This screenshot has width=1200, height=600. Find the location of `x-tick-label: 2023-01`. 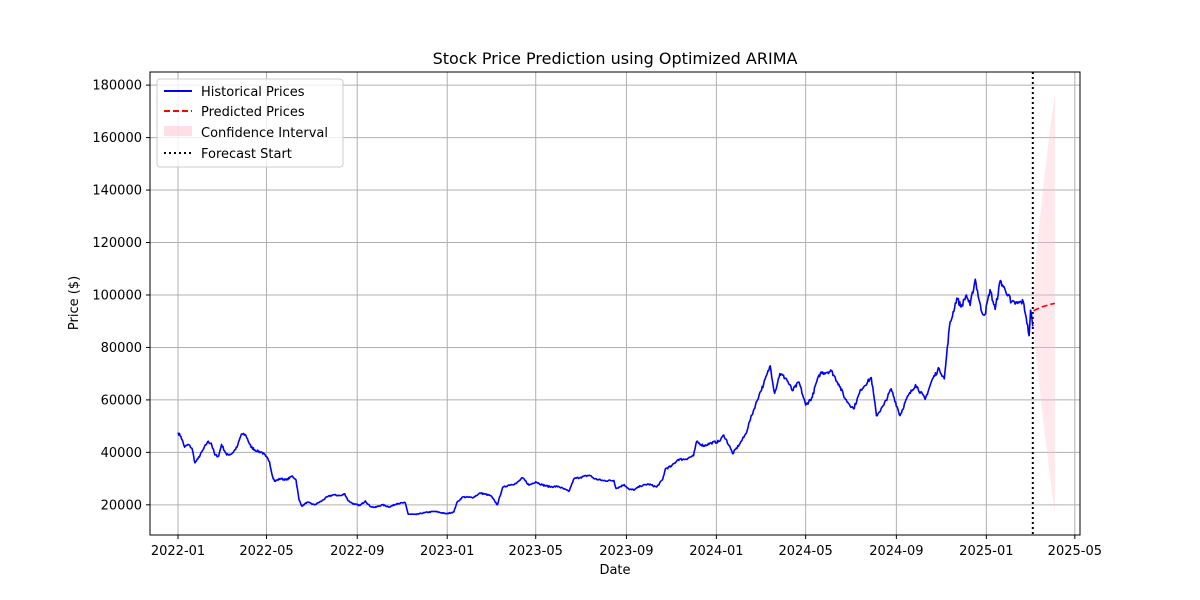

x-tick-label: 2023-01 is located at coordinates (447, 551).